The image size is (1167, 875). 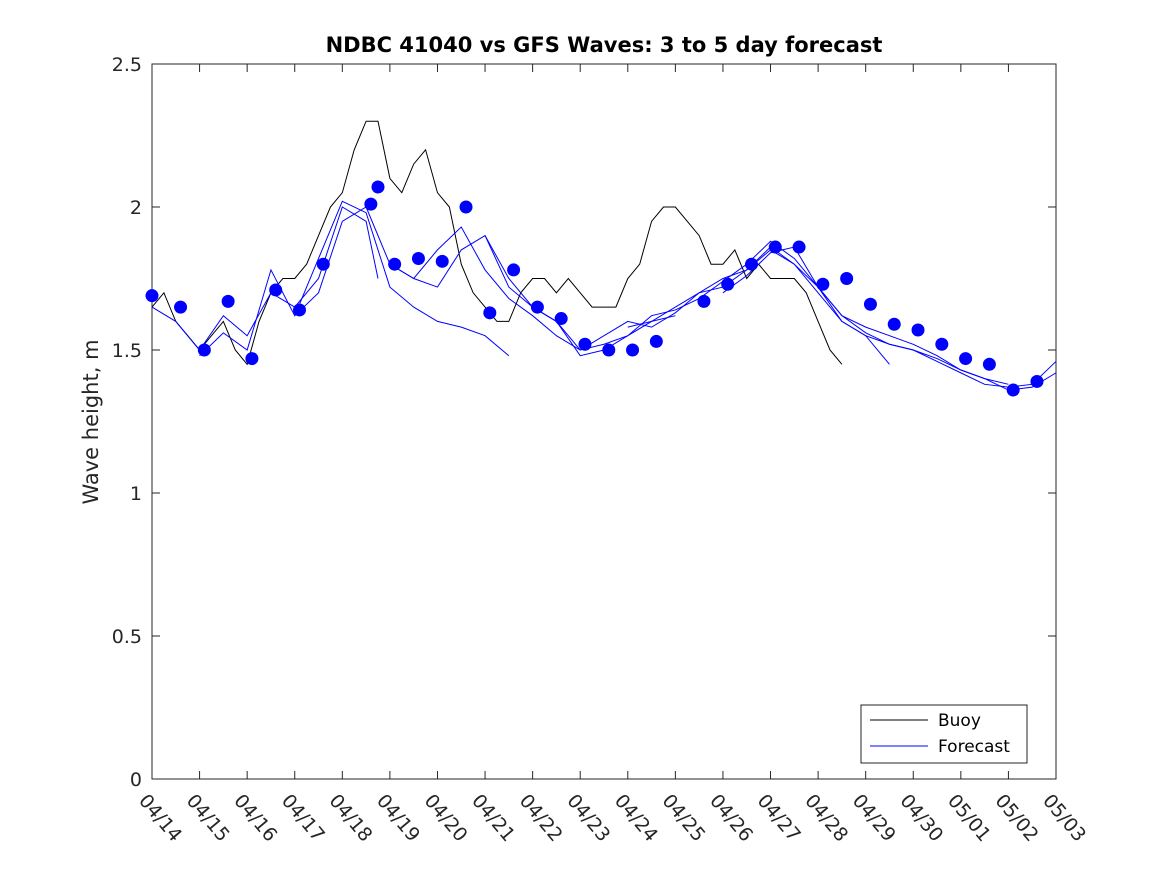 I want to click on x-tick-label: 04/15, so click(x=208, y=818).